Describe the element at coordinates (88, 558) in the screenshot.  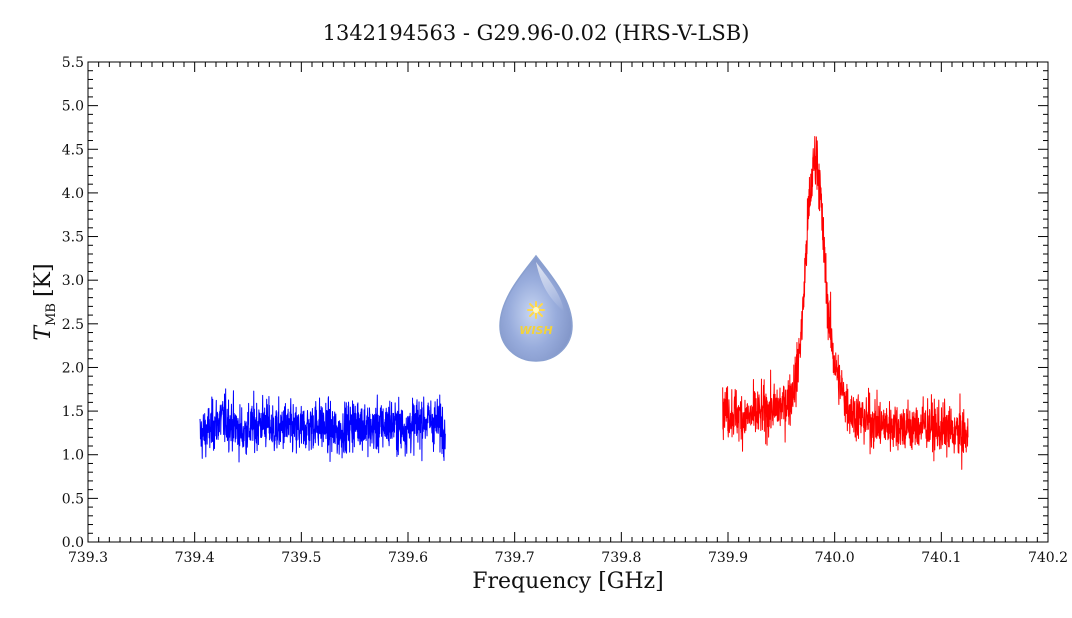
I see `x-tick-label: 739.3` at that location.